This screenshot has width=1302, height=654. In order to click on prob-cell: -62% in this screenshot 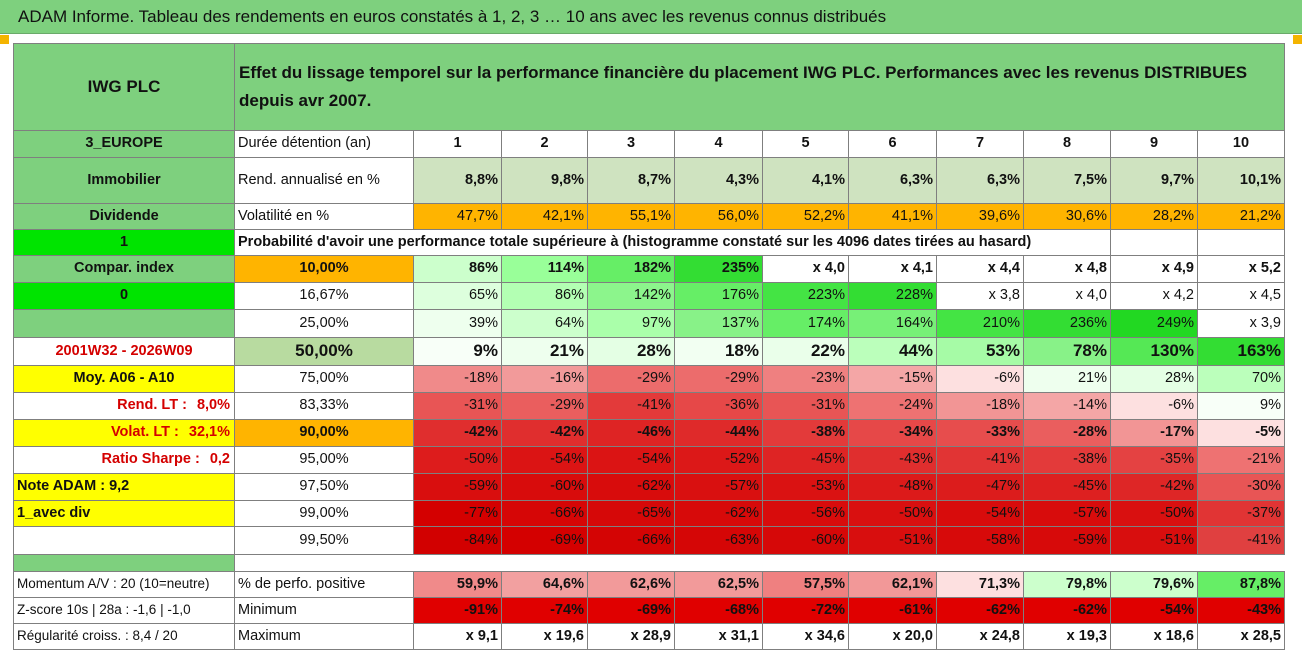, I will do `click(718, 513)`.